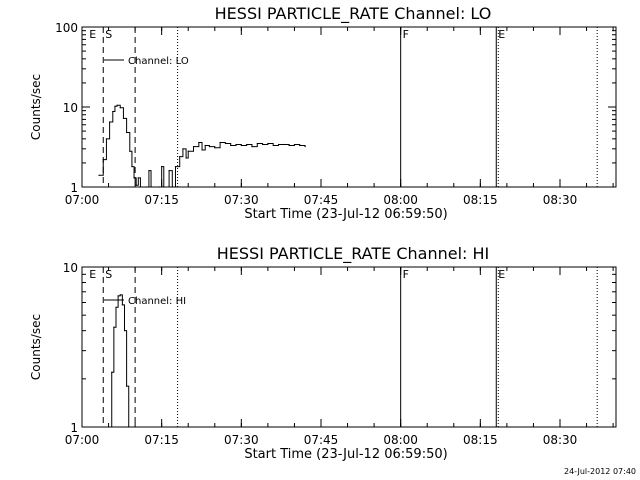 This screenshot has height=480, width=640. What do you see at coordinates (157, 301) in the screenshot?
I see `legend-label: Channel: HI` at bounding box center [157, 301].